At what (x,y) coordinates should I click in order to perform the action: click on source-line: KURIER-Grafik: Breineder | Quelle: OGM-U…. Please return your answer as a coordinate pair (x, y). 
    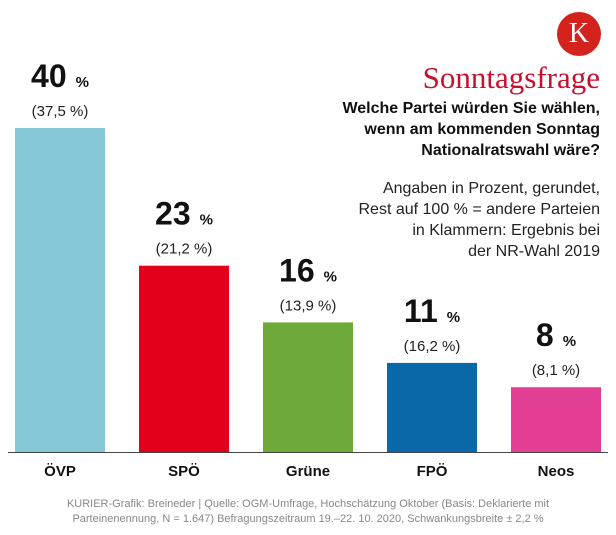
    Looking at the image, I should click on (308, 504).